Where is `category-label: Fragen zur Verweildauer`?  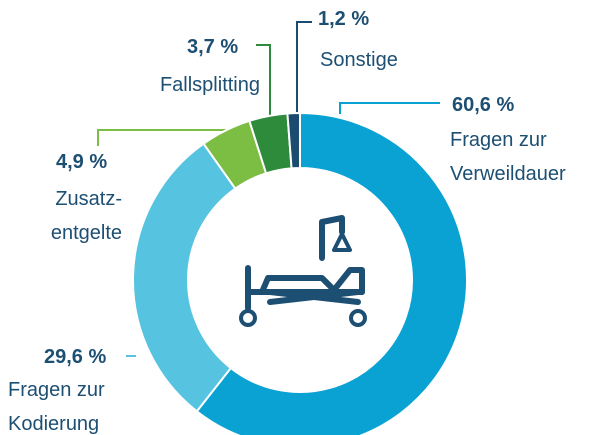
category-label: Fragen zur Verweildauer is located at coordinates (508, 157).